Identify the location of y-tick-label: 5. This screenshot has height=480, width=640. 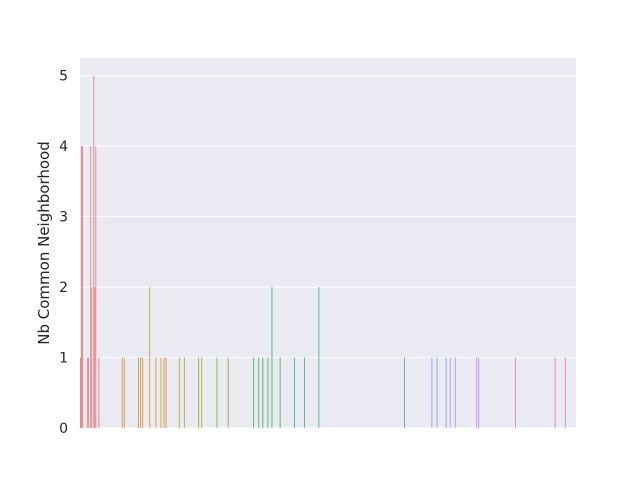
(63, 77).